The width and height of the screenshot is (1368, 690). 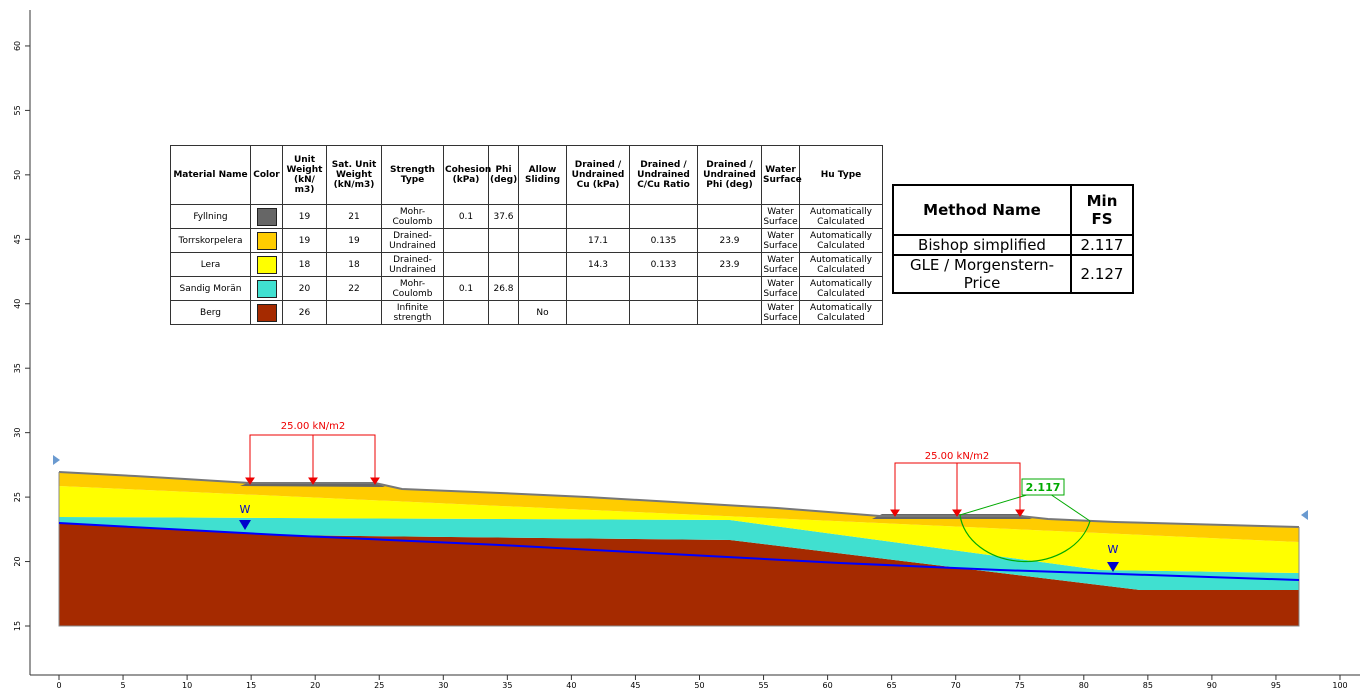 I want to click on x-tick-label: 45, so click(x=635, y=685).